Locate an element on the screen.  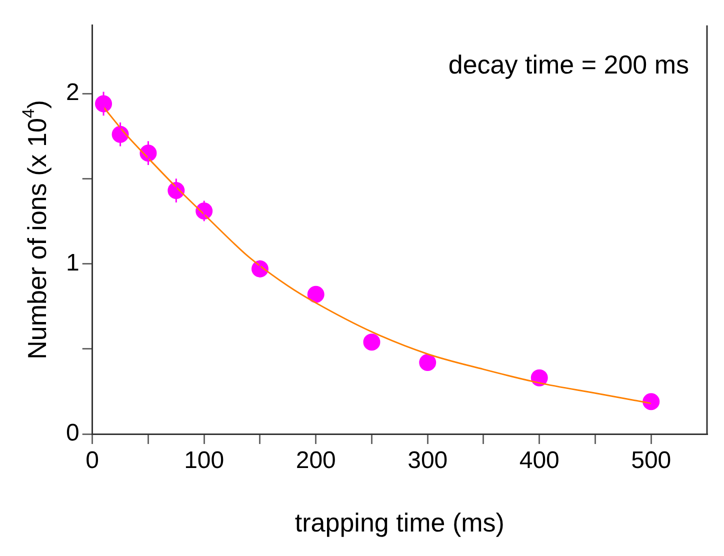
x-tick-label: 400 is located at coordinates (539, 460).